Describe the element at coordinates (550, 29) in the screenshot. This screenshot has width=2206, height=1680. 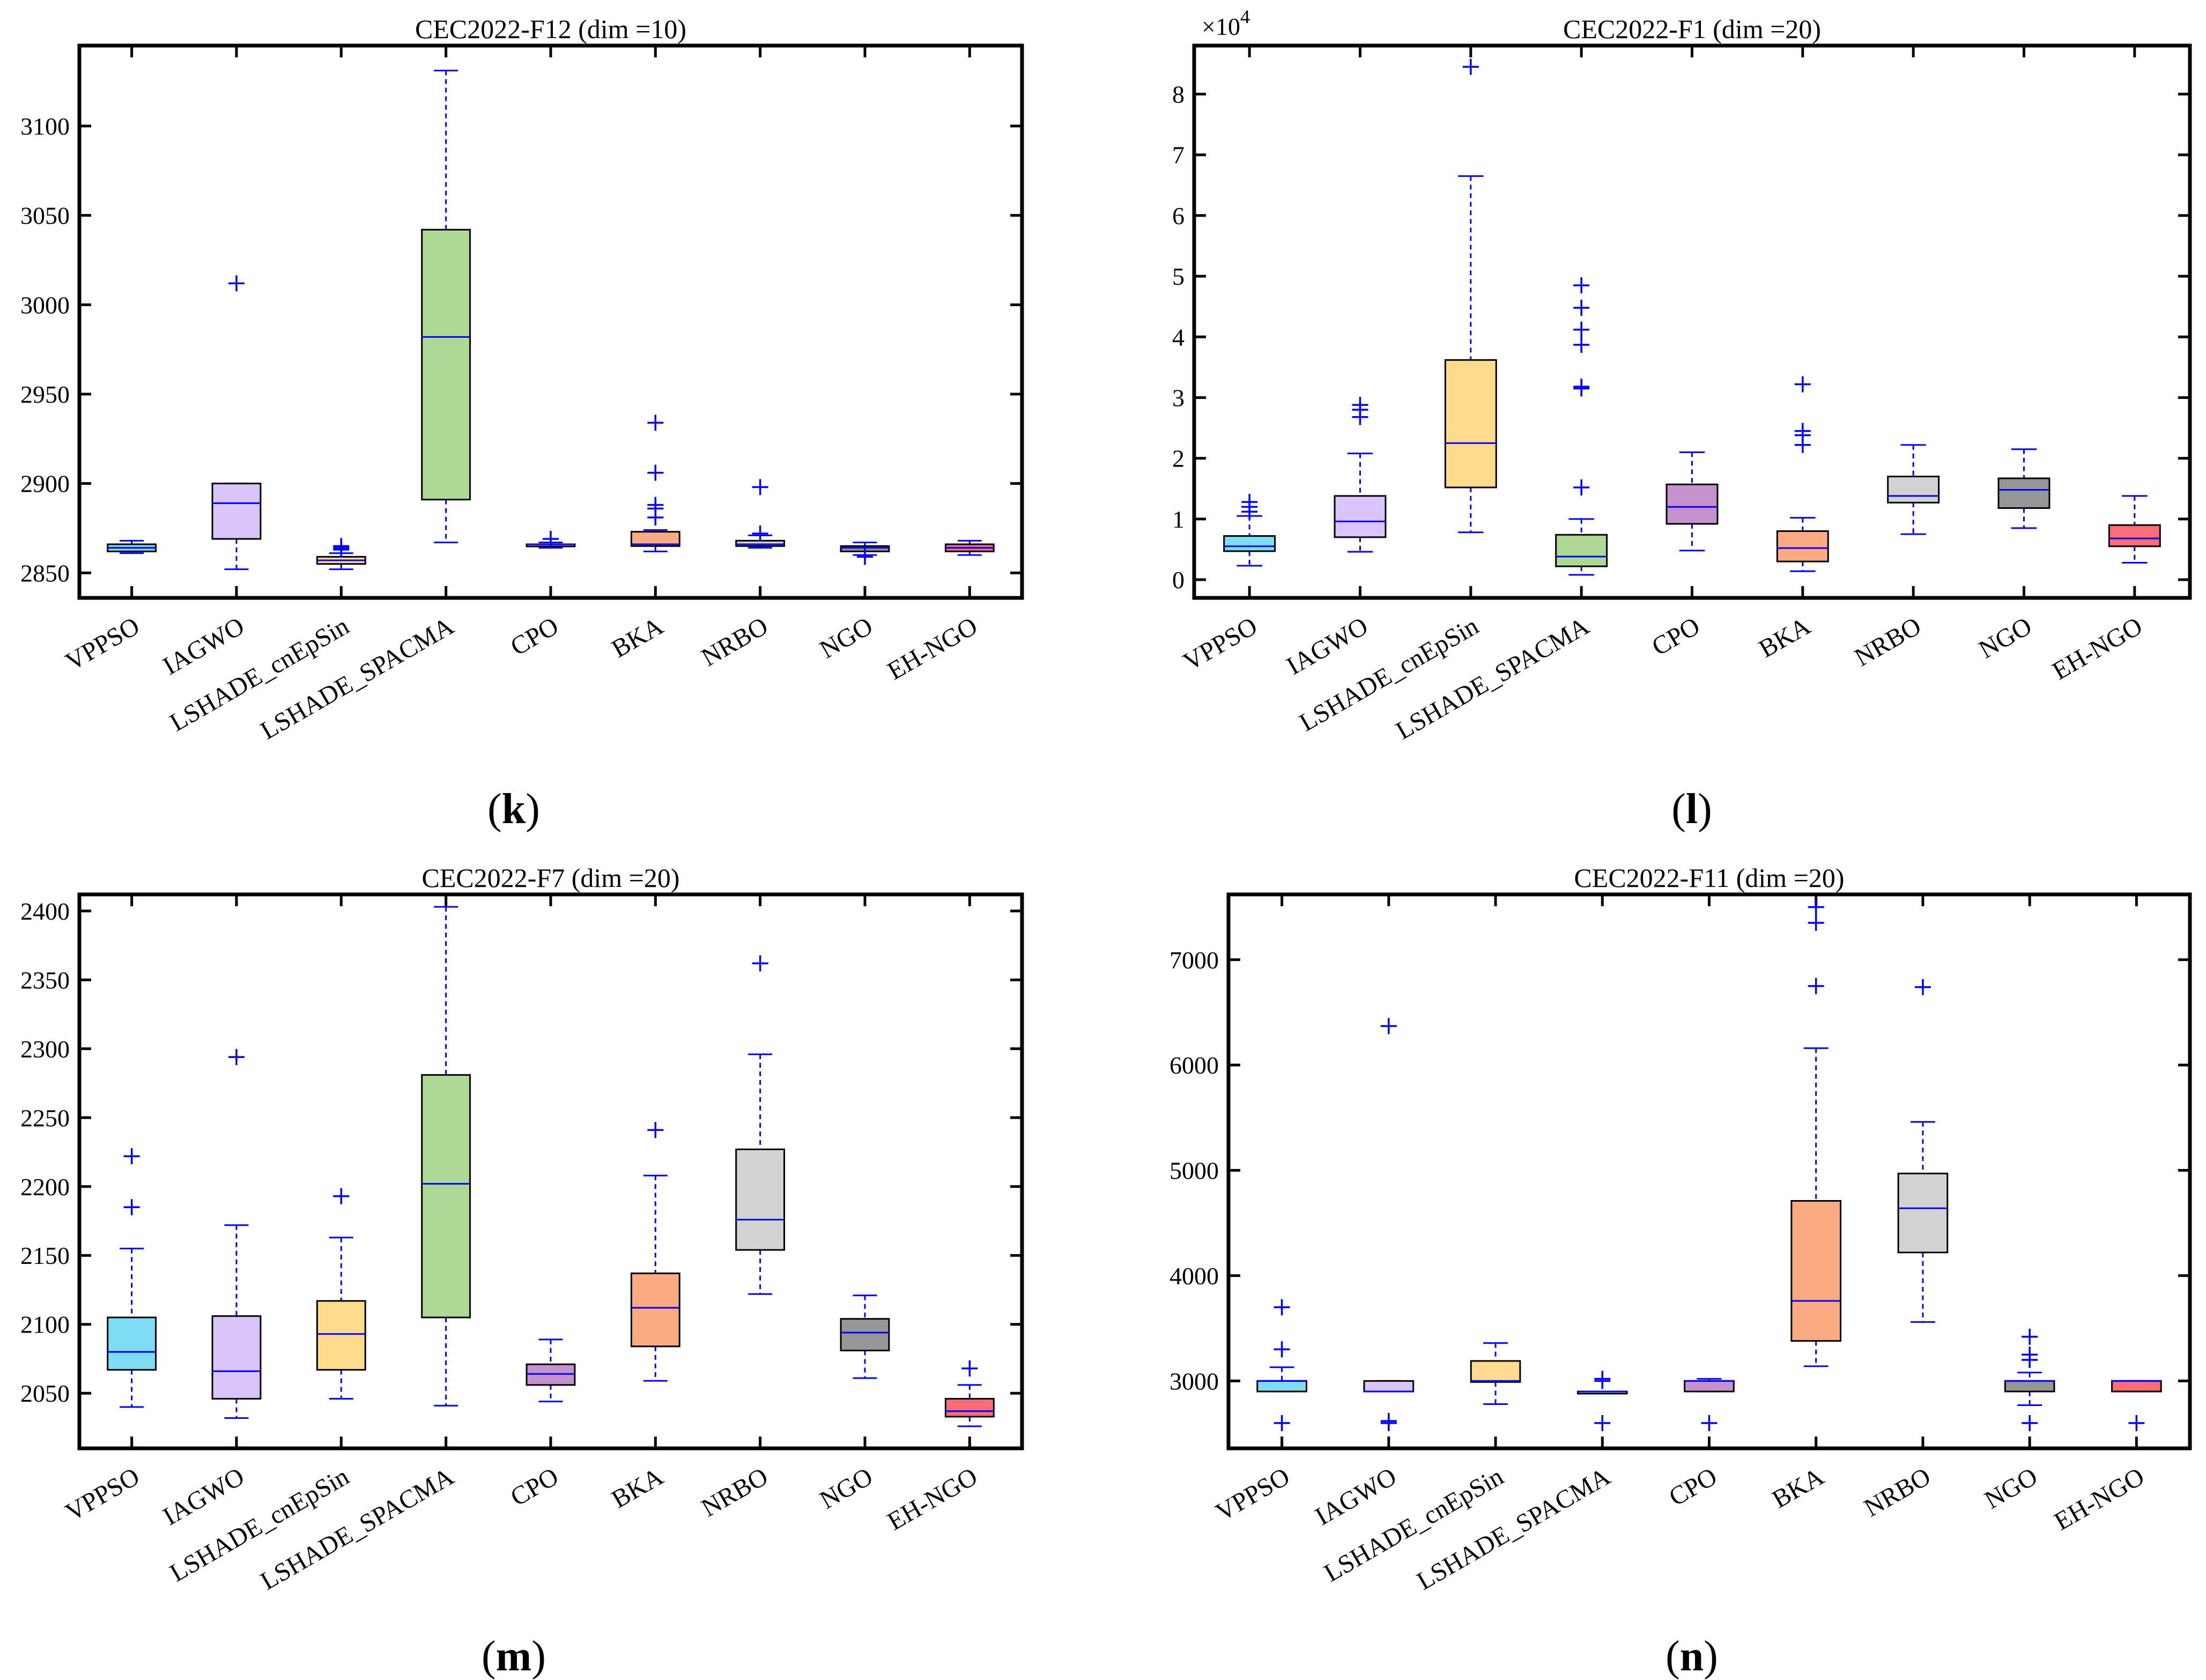
I see `chart-title: CEC2022-F12 (dim =10)` at that location.